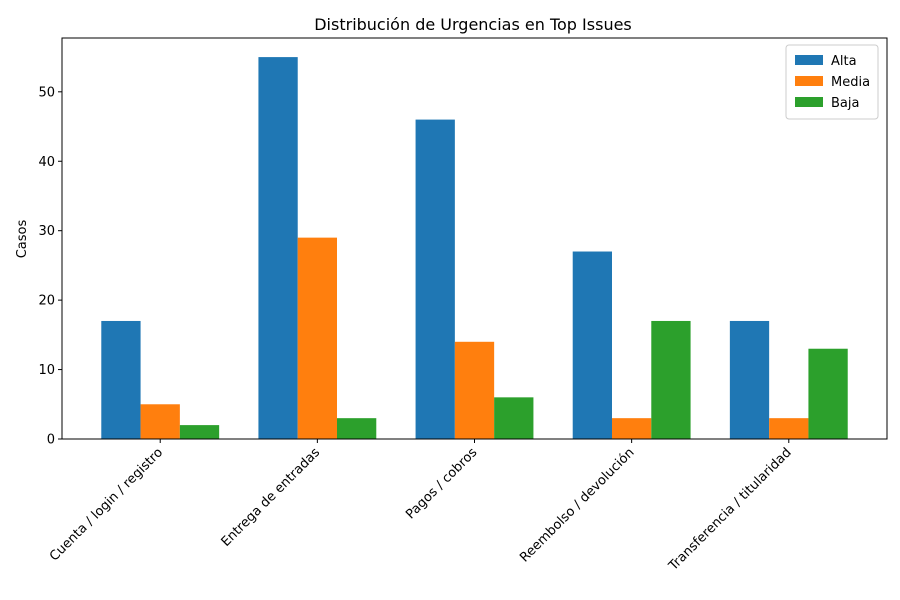 This screenshot has width=900, height=600. I want to click on chart-title: Distribución de Urgencias en Top Issues, so click(473, 24).